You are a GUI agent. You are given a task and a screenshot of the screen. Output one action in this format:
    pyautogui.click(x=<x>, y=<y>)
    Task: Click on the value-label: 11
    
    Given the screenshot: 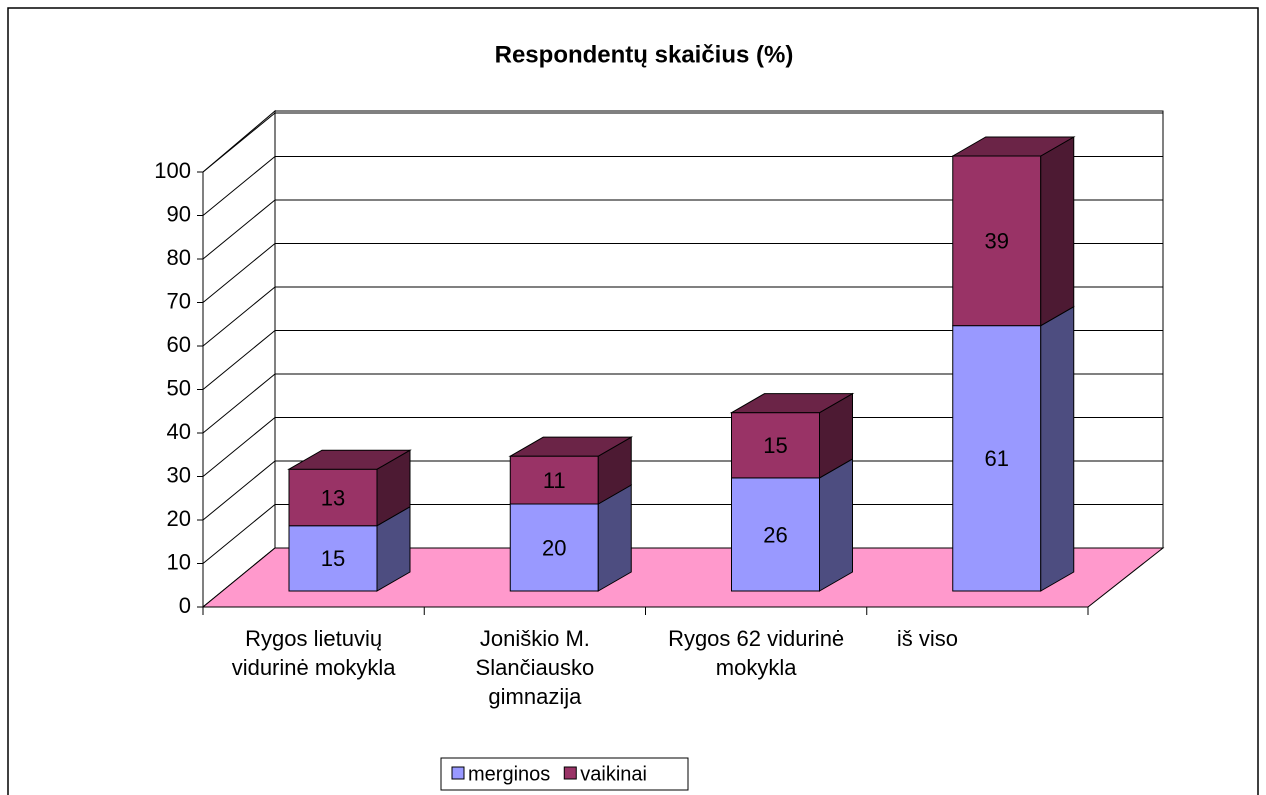 What is the action you would take?
    pyautogui.click(x=554, y=480)
    